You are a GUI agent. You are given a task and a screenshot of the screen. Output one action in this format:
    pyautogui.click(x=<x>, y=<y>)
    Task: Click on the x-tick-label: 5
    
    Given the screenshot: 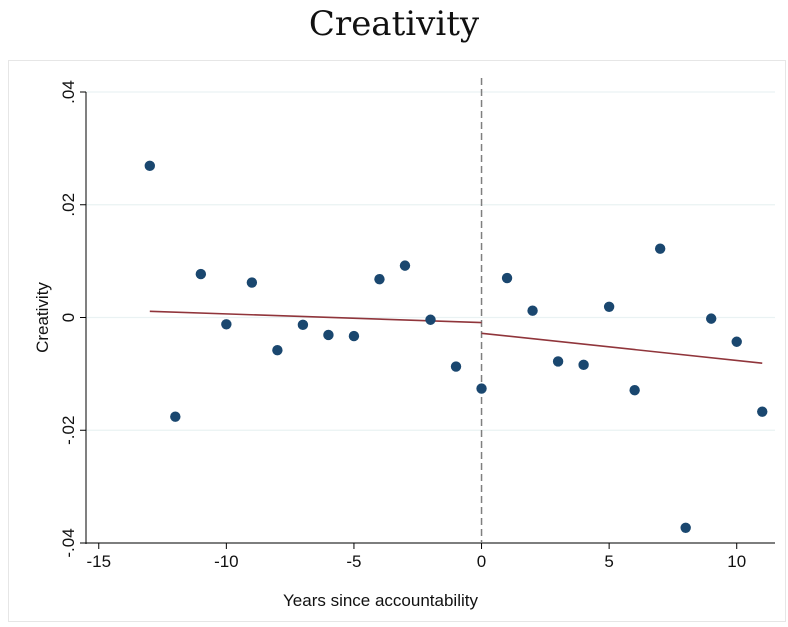 What is the action you would take?
    pyautogui.click(x=608, y=561)
    